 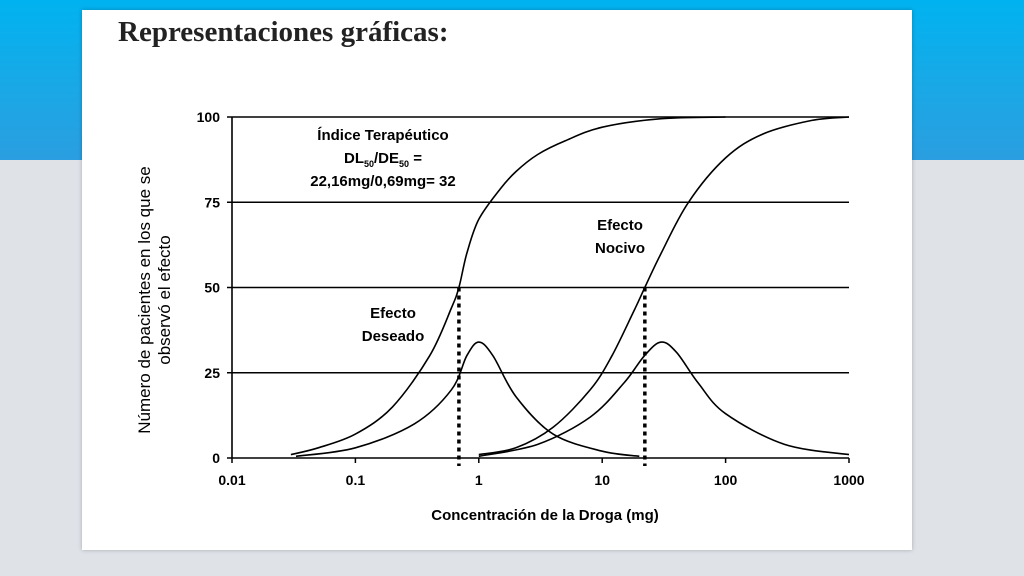 What do you see at coordinates (283, 32) in the screenshot?
I see `slide-title: Representaciones gráficas:` at bounding box center [283, 32].